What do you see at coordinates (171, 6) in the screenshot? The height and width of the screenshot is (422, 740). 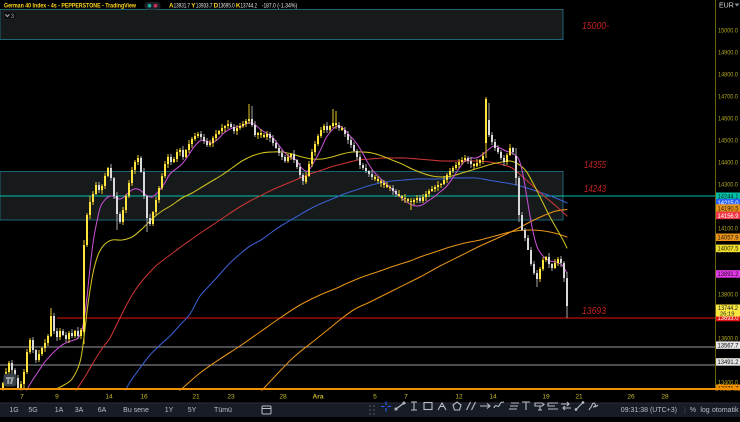 I see `svg-text: A` at bounding box center [171, 6].